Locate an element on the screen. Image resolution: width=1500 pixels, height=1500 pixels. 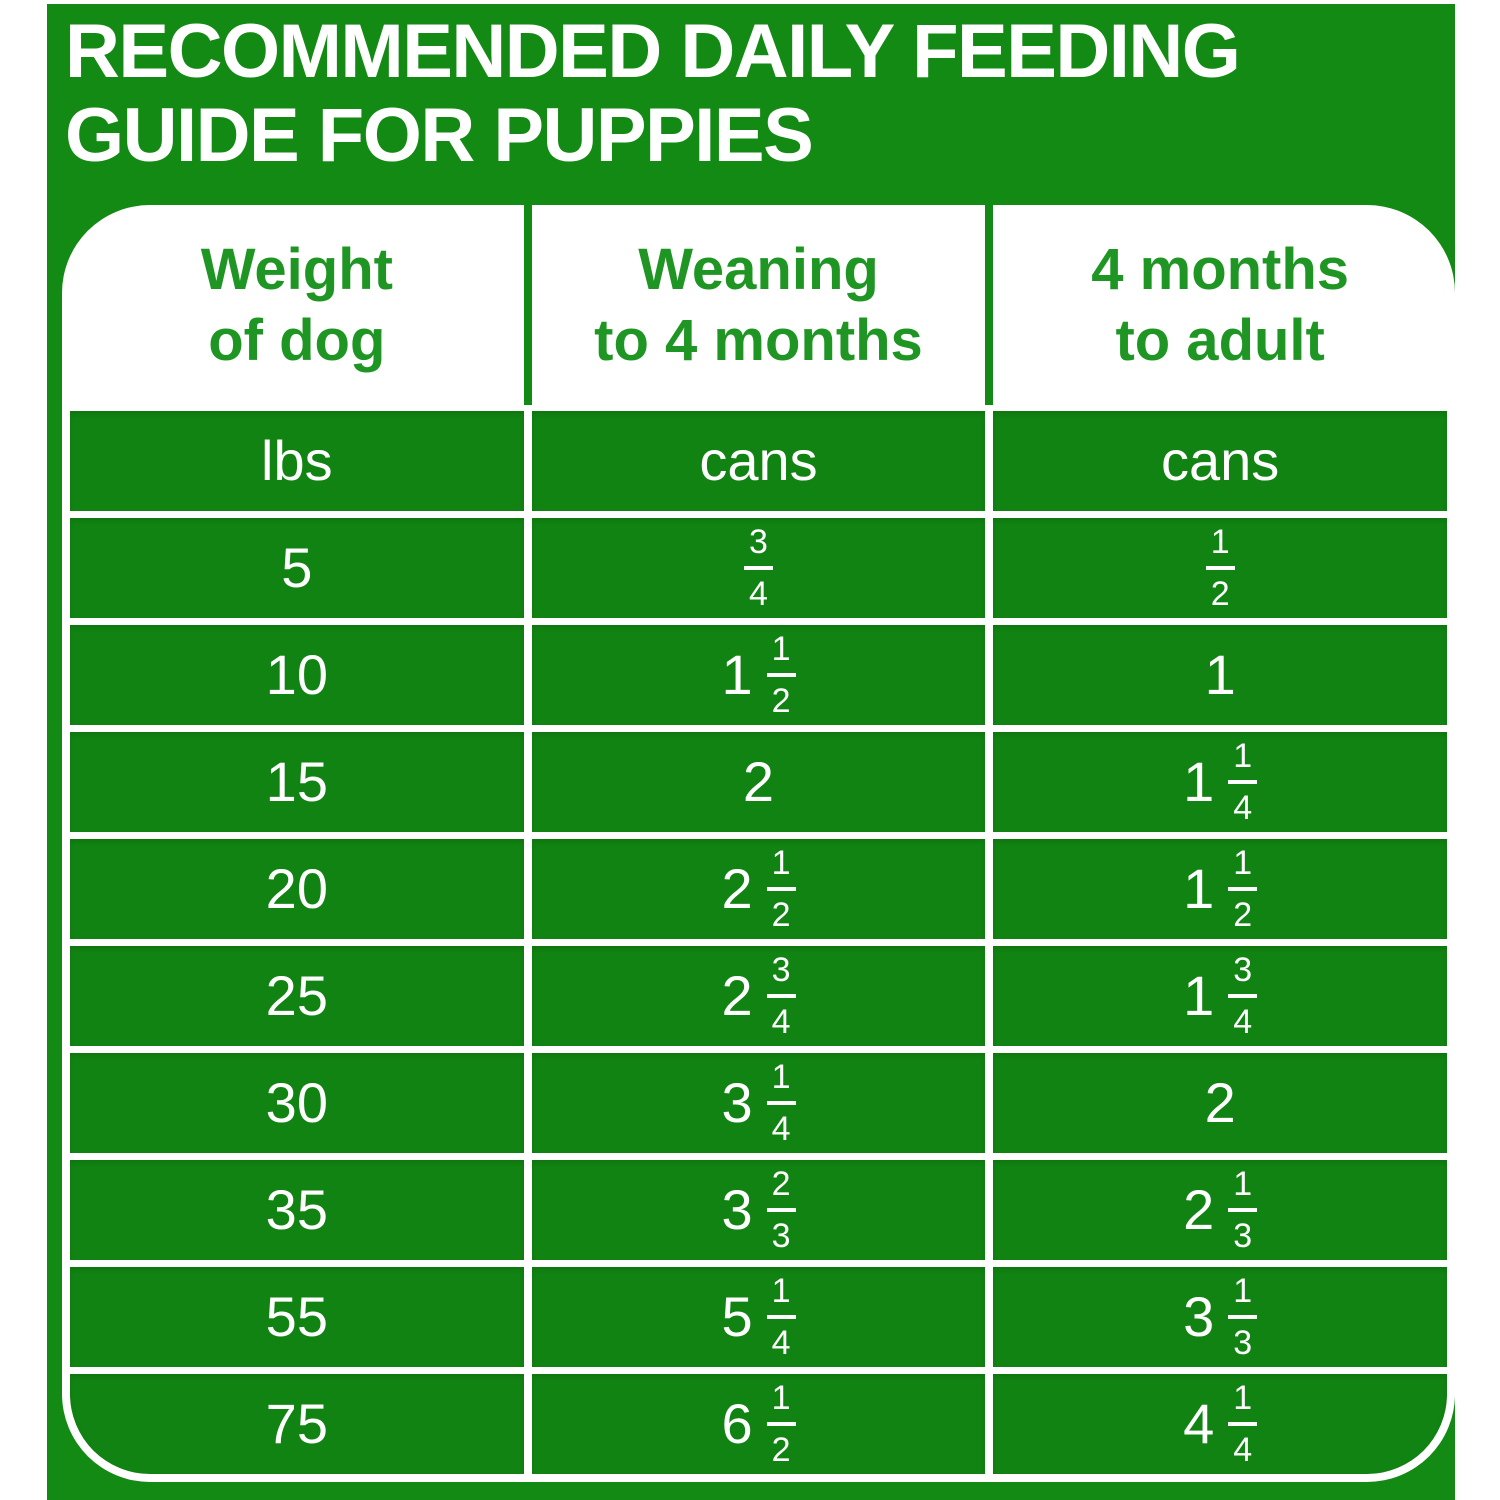
page-title-line2: GUIDE FOR PUPPIES is located at coordinates (439, 135).